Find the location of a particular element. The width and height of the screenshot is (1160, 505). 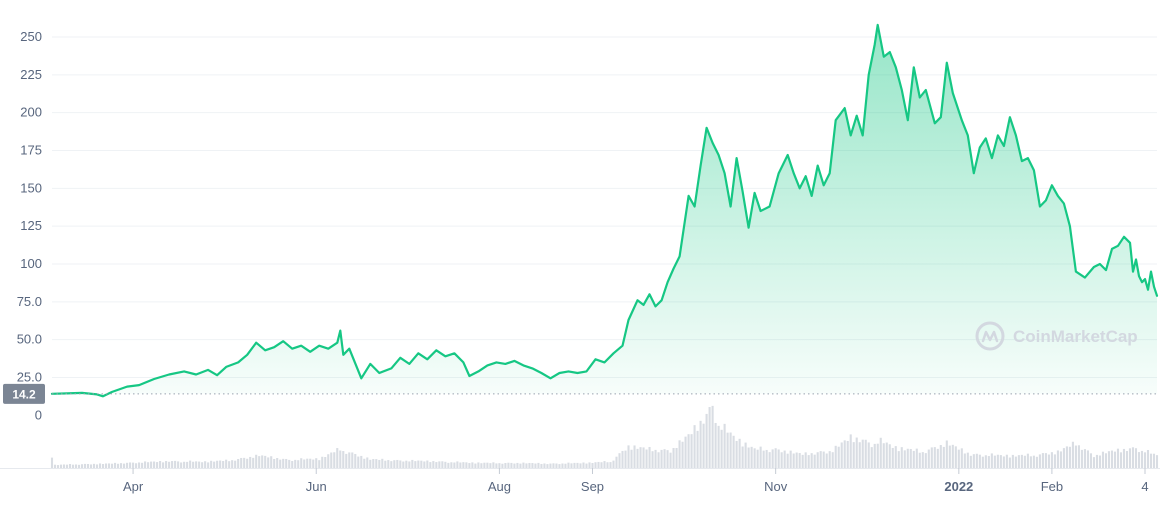

volume-bars is located at coordinates (604, 436).